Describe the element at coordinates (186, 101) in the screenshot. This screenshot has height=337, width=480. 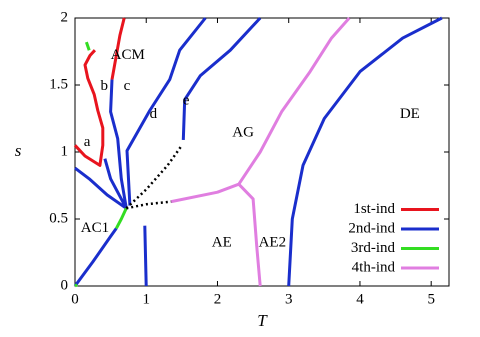
I see `region-label: e` at that location.